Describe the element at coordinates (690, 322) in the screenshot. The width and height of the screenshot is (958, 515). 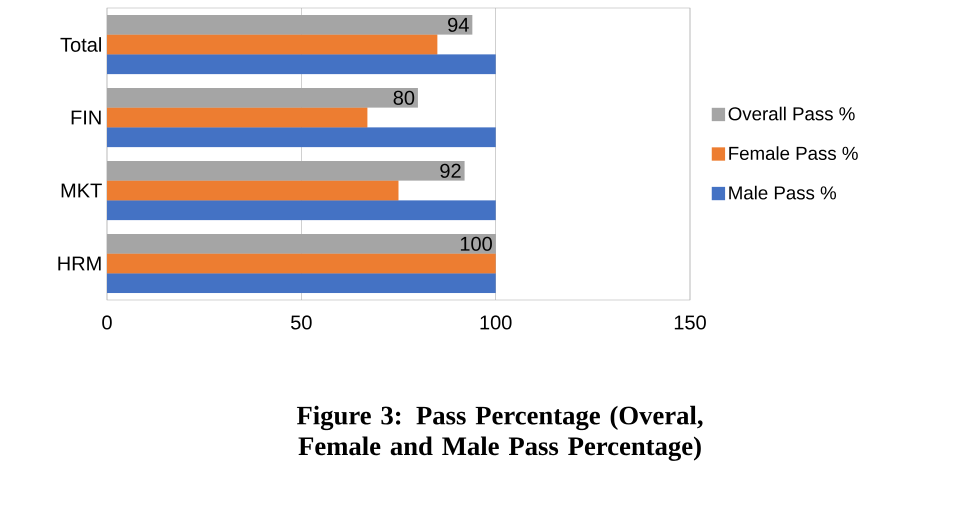
I see `x-tick-label: 150` at that location.